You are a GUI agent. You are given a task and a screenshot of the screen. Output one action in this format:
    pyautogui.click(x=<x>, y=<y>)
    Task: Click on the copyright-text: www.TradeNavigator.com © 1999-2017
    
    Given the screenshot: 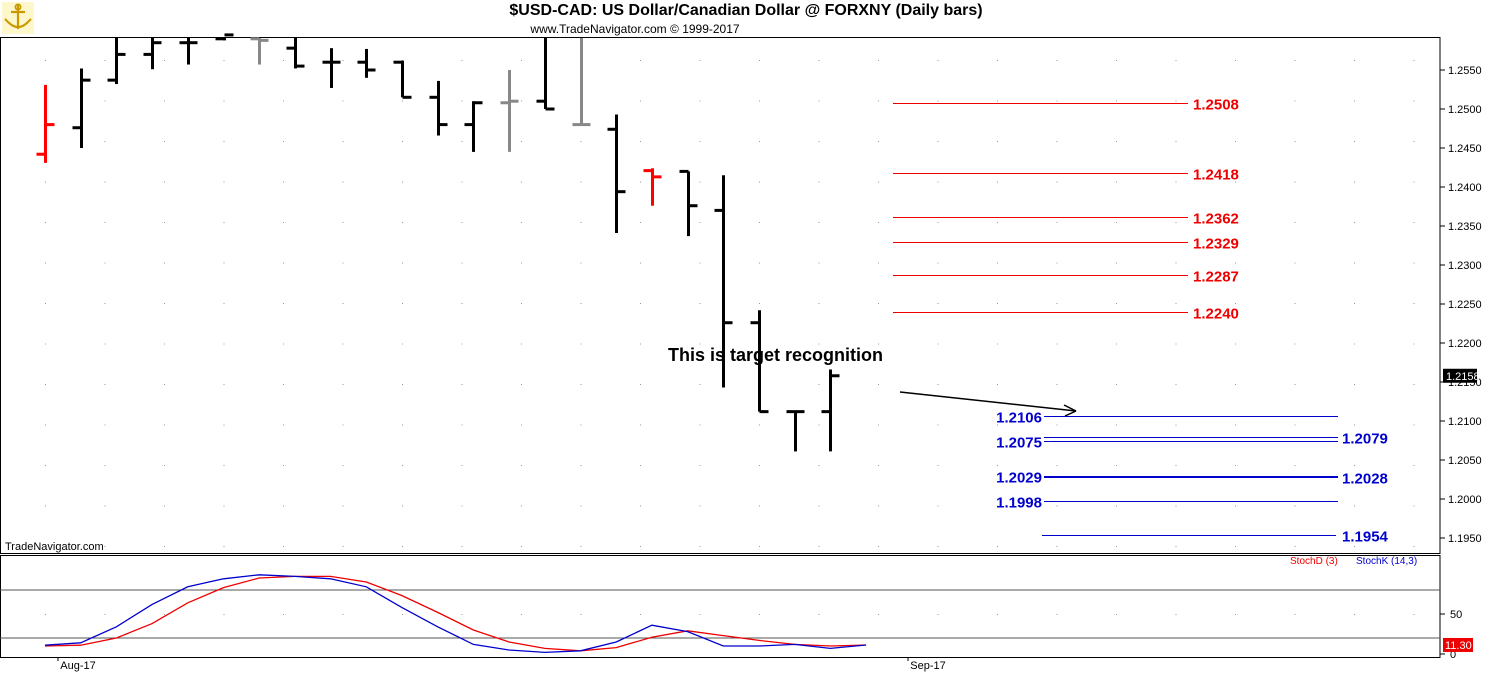 What is the action you would take?
    pyautogui.click(x=635, y=29)
    